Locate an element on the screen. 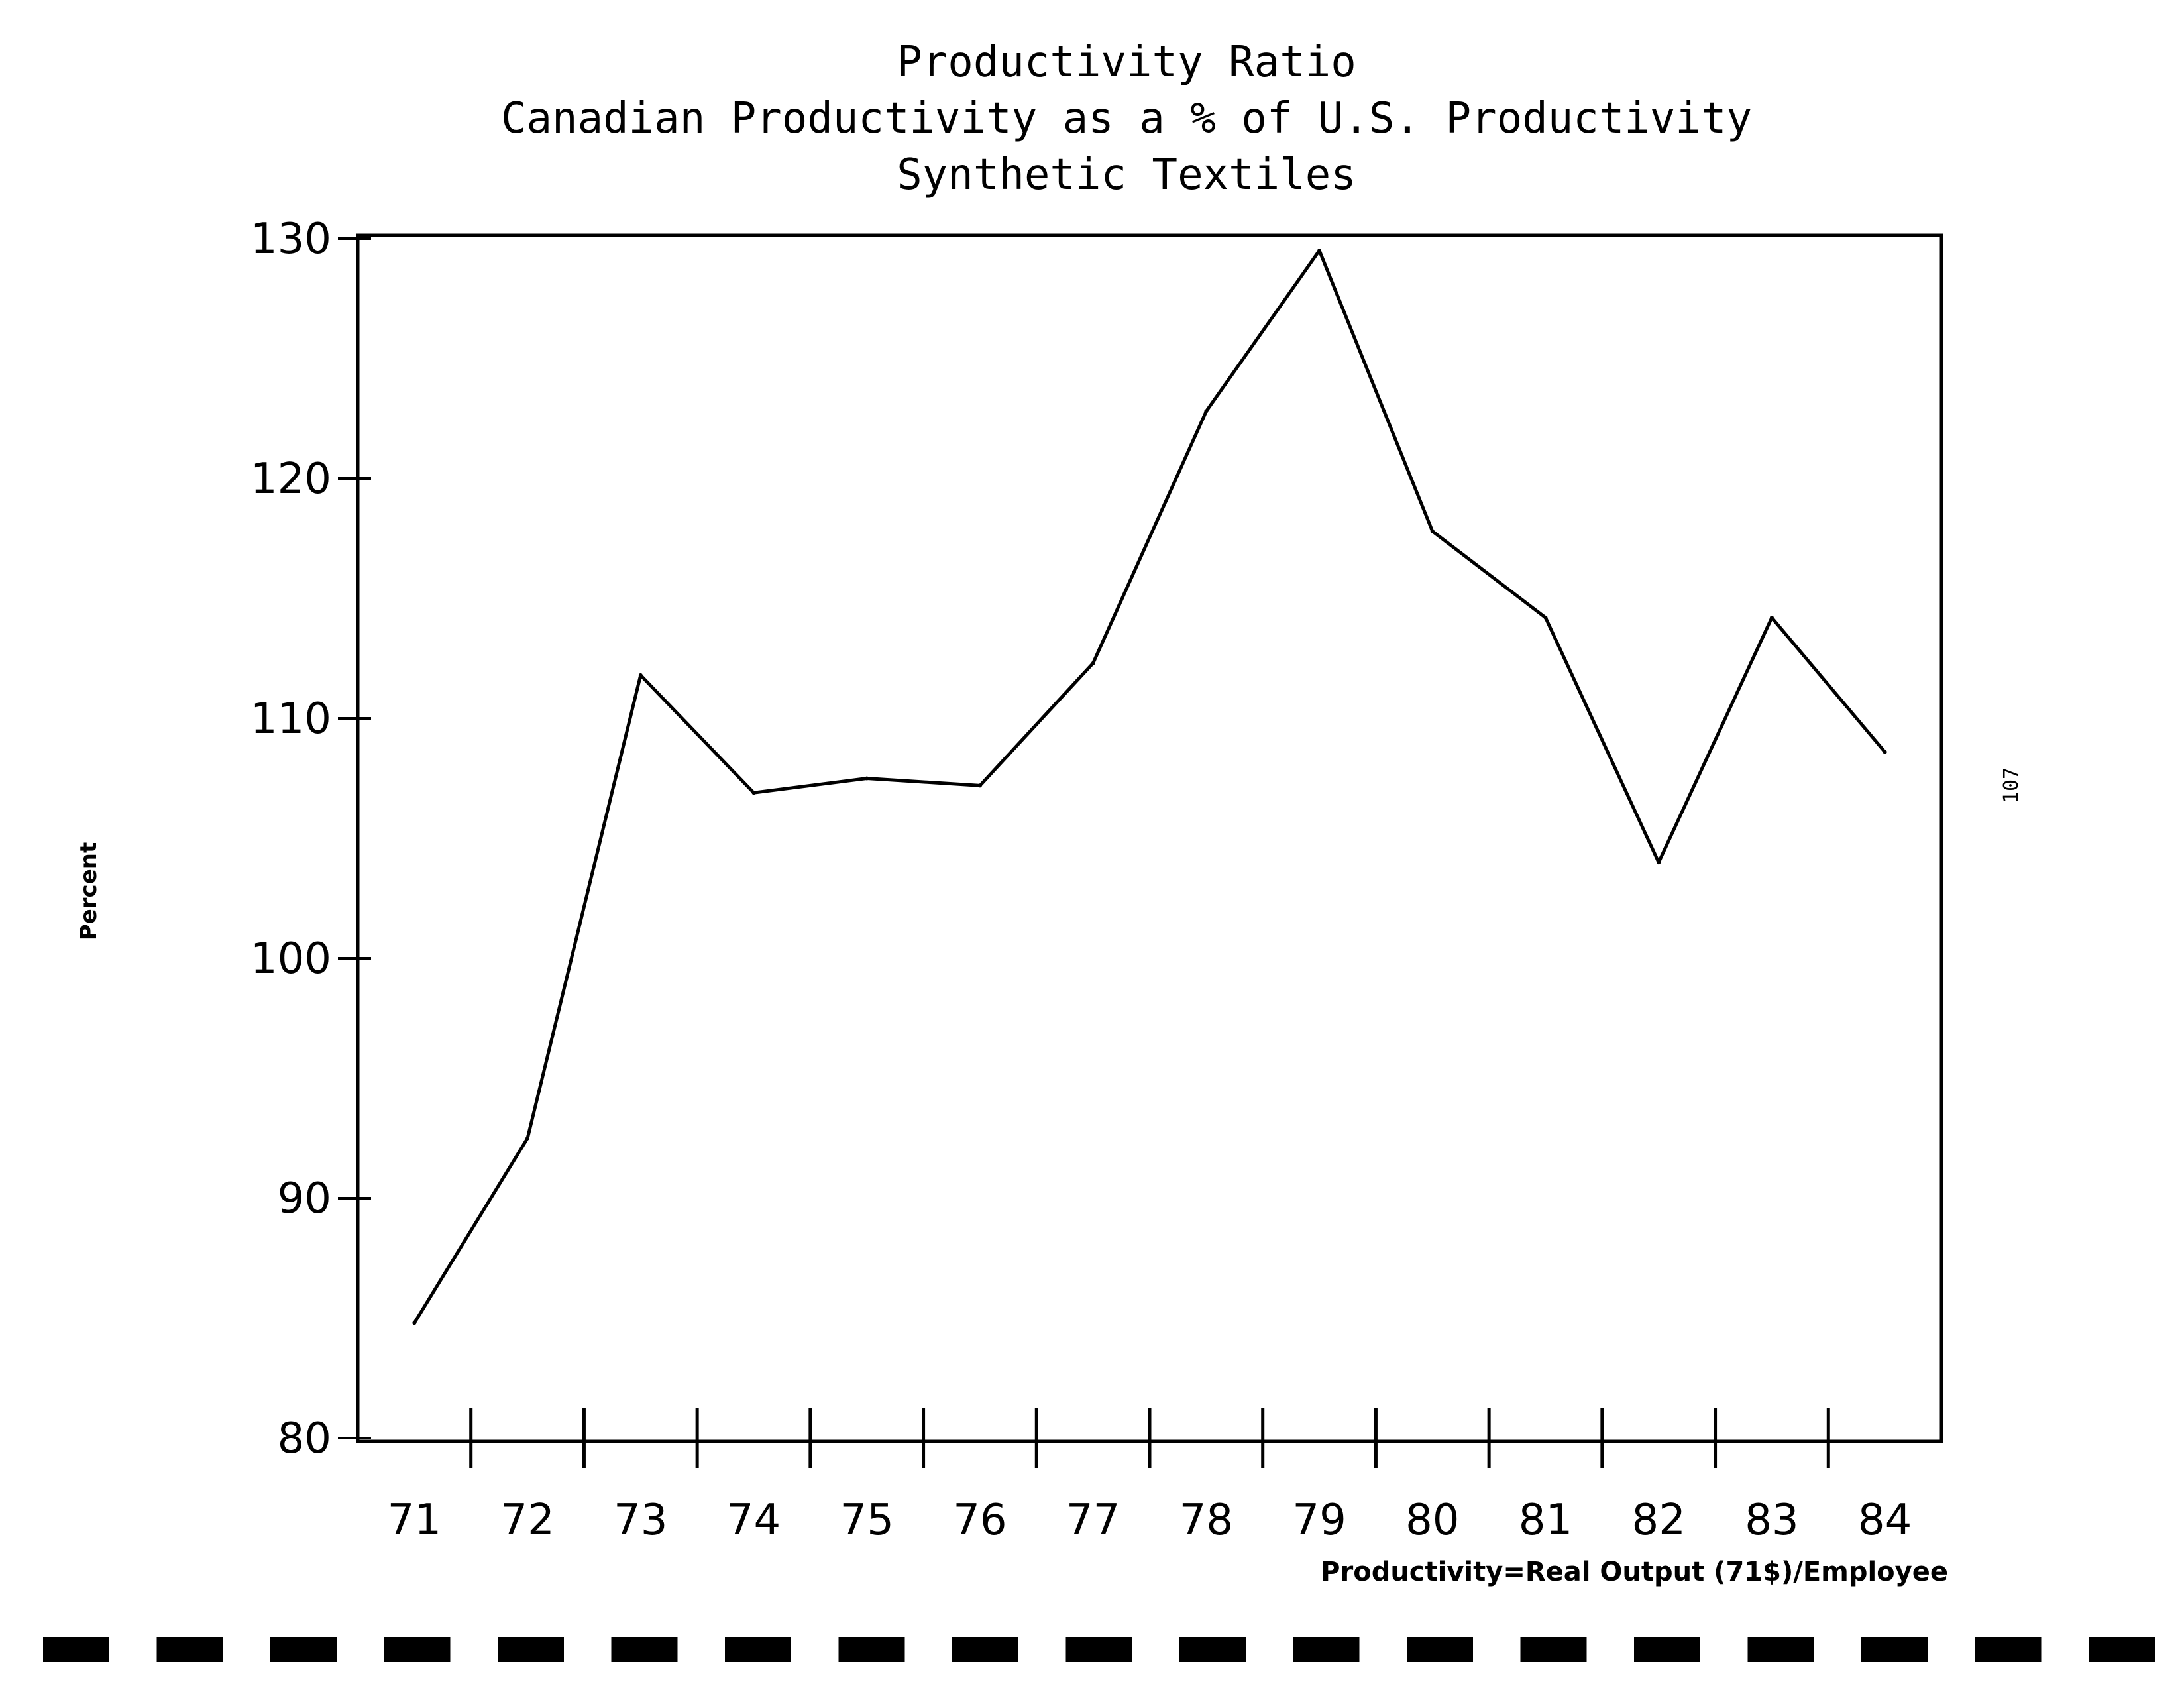 The width and height of the screenshot is (2184, 1682). x-tick-label: 77 is located at coordinates (1093, 1521).